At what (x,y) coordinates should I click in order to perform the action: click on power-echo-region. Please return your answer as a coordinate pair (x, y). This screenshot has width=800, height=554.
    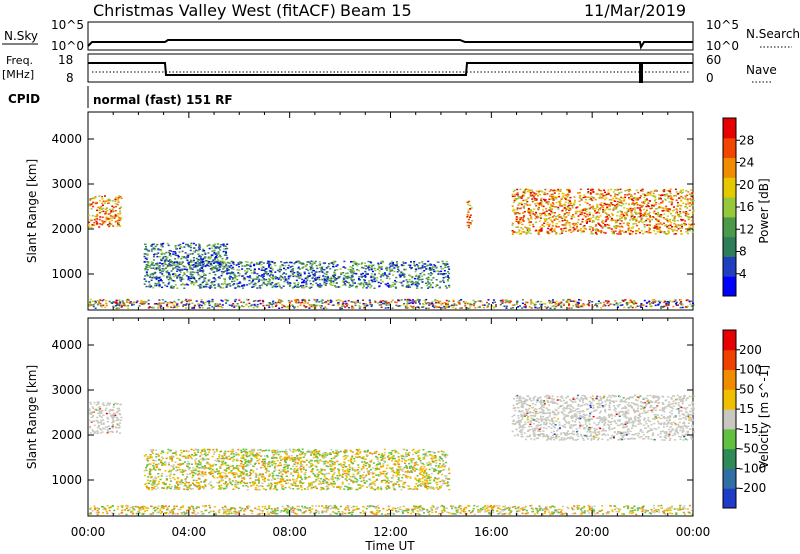
    Looking at the image, I should click on (105, 212).